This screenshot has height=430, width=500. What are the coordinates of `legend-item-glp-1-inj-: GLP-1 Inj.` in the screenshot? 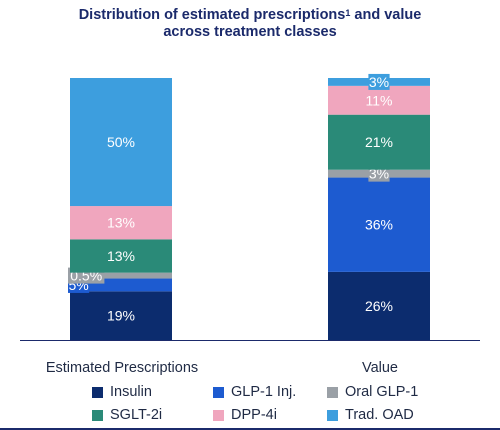 It's located at (254, 392).